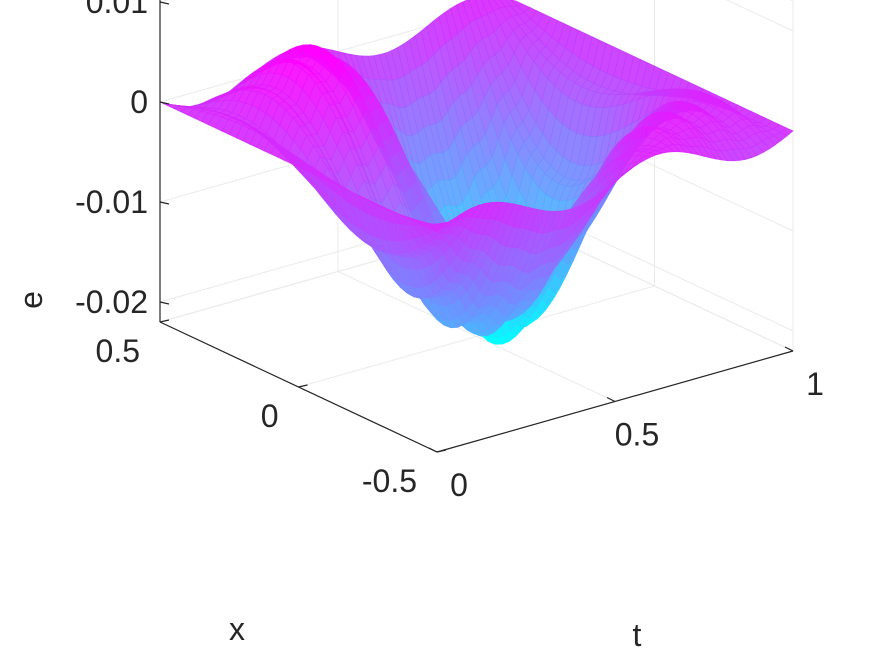 Image resolution: width=875 pixels, height=656 pixels. Describe the element at coordinates (459, 485) in the screenshot. I see `t-tick-label: 0` at that location.